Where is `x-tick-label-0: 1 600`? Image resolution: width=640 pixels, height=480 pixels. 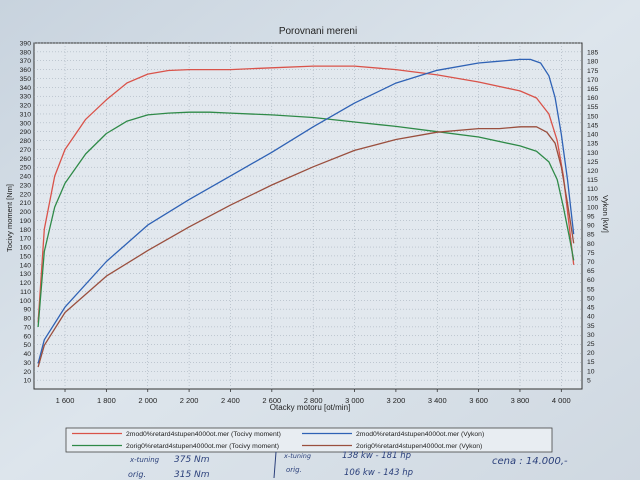
x-tick-label-0: 1 600 is located at coordinates (65, 400).